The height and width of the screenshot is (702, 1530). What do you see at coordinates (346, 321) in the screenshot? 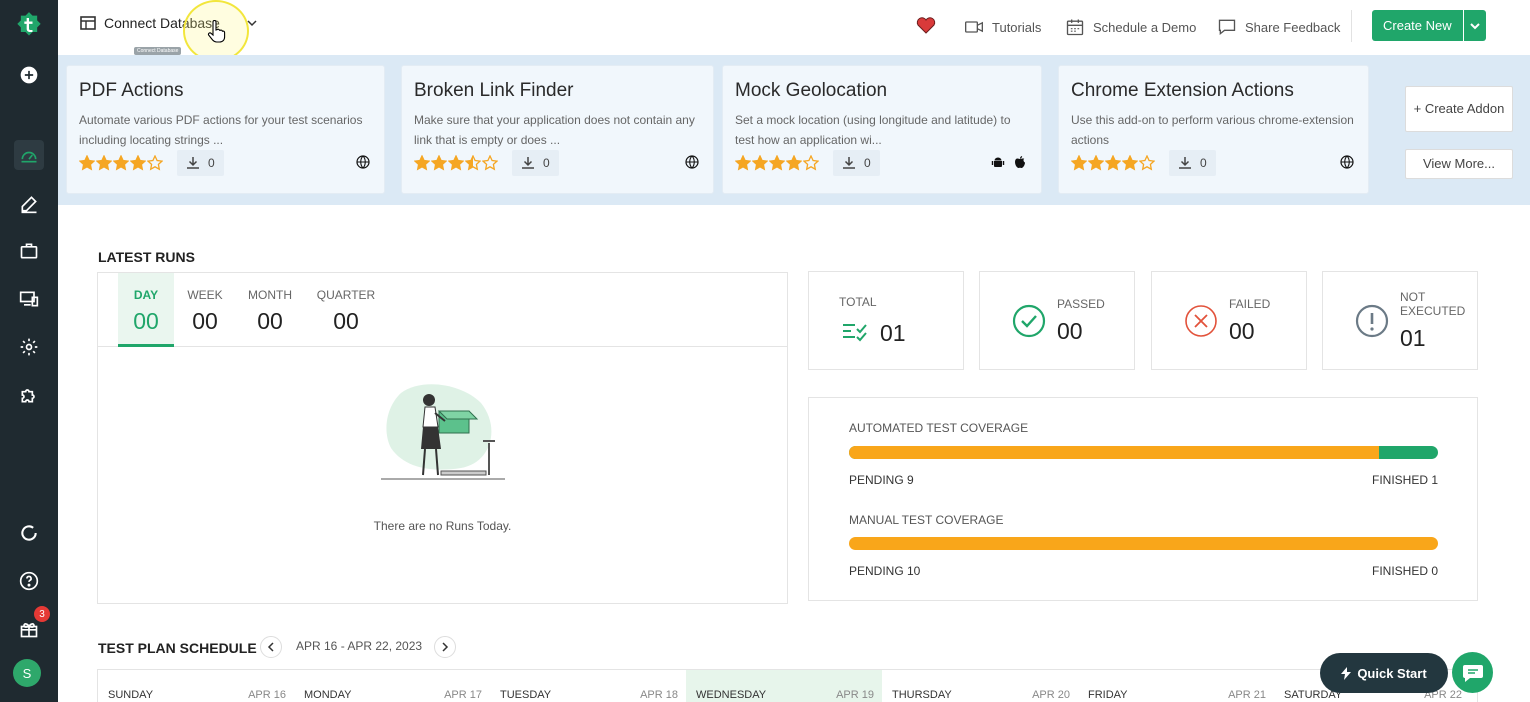
I see `tab-quarter-value: 00` at bounding box center [346, 321].